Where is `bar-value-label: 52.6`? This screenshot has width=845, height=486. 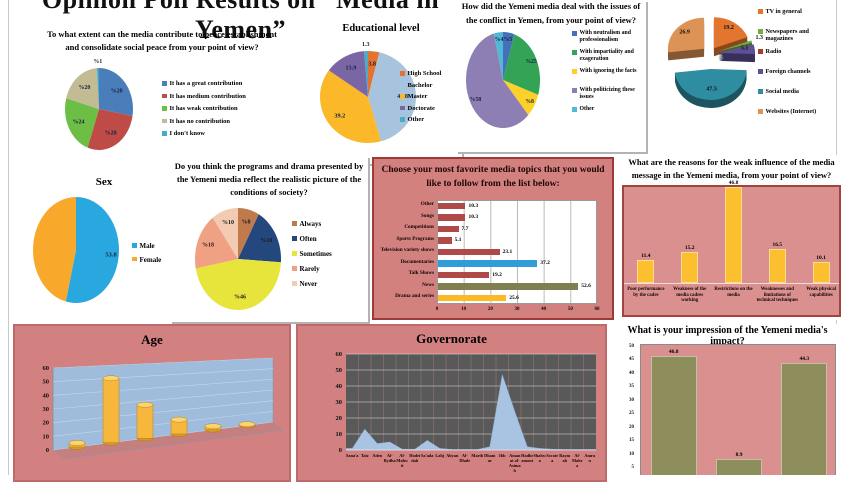
bar-value-label: 52.6 is located at coordinates (586, 286).